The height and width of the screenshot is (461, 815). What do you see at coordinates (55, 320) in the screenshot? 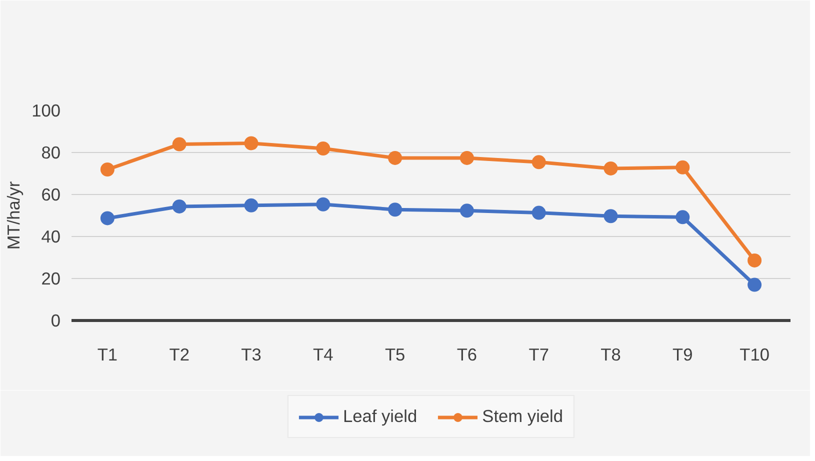
I see `y-tick-label: 0` at bounding box center [55, 320].